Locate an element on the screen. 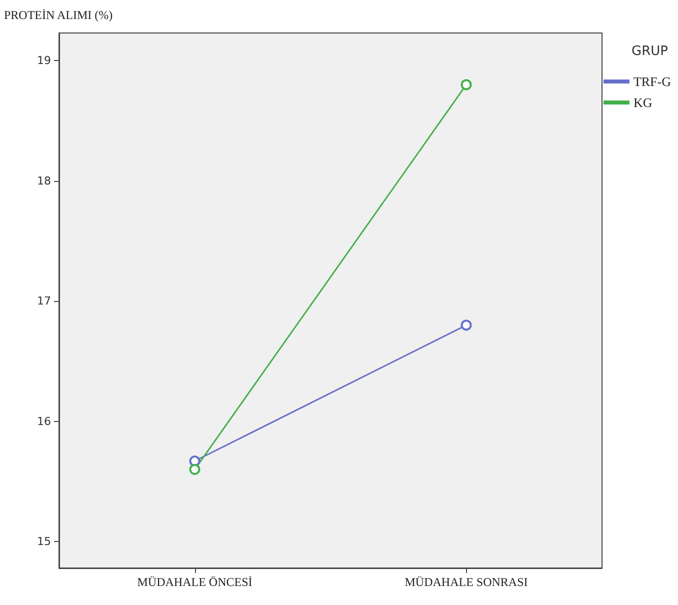 The image size is (678, 605). y-tick-label: 18 is located at coordinates (44, 181).